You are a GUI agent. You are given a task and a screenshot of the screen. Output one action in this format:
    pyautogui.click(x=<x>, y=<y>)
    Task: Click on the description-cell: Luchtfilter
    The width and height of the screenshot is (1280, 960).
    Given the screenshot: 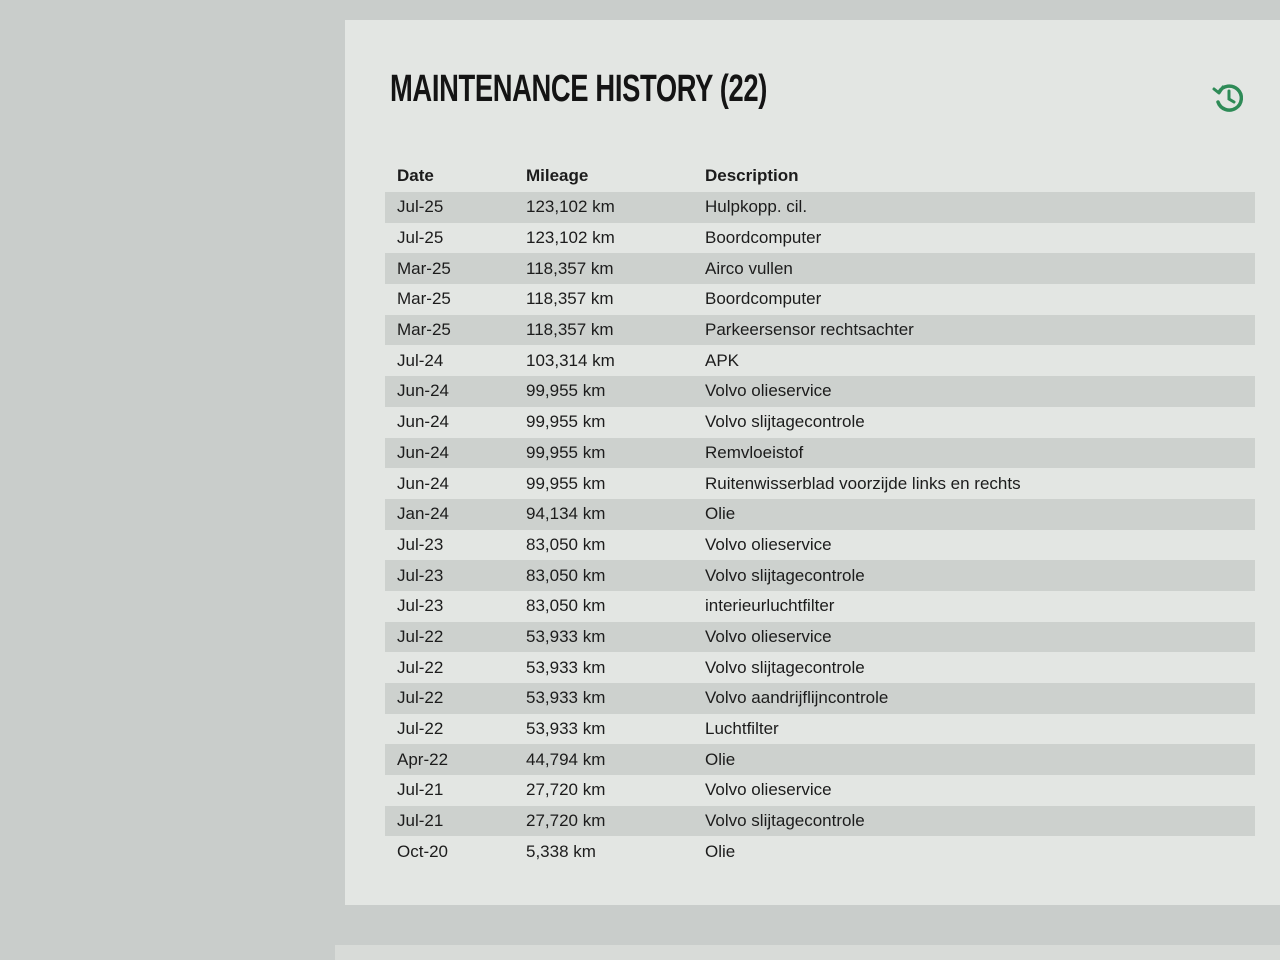 What is the action you would take?
    pyautogui.click(x=742, y=729)
    